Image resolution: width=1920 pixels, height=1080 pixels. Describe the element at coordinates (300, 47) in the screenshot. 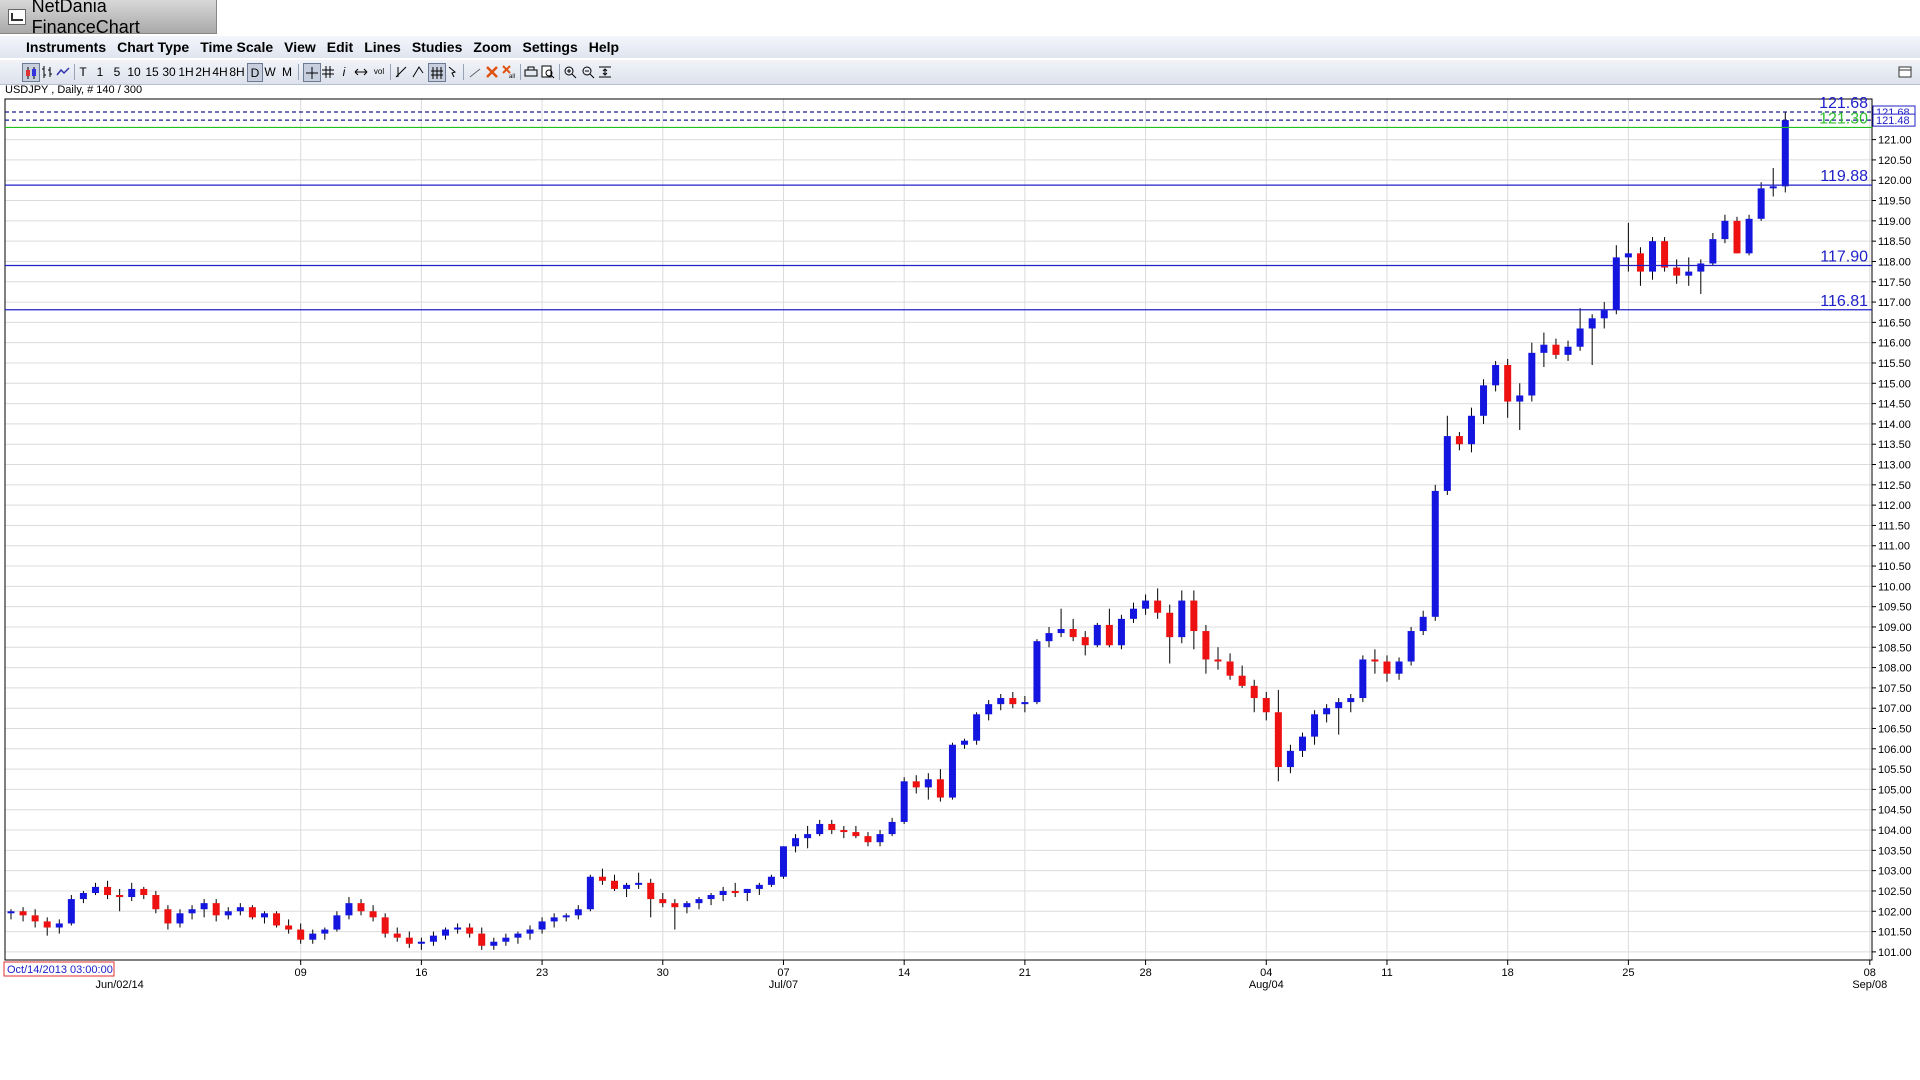

I see `menu-view: View` at that location.